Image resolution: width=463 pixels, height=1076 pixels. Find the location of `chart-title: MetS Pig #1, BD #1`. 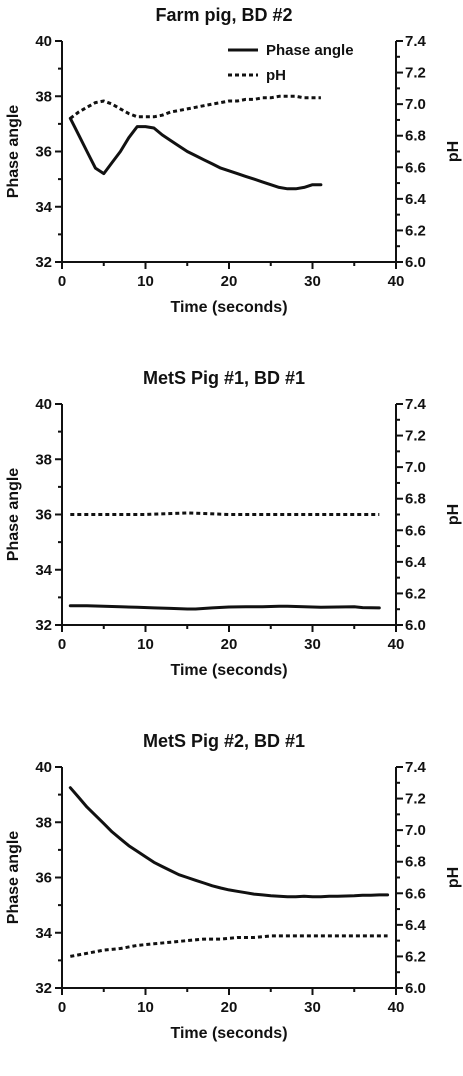

chart-title: MetS Pig #1, BD #1 is located at coordinates (224, 378).